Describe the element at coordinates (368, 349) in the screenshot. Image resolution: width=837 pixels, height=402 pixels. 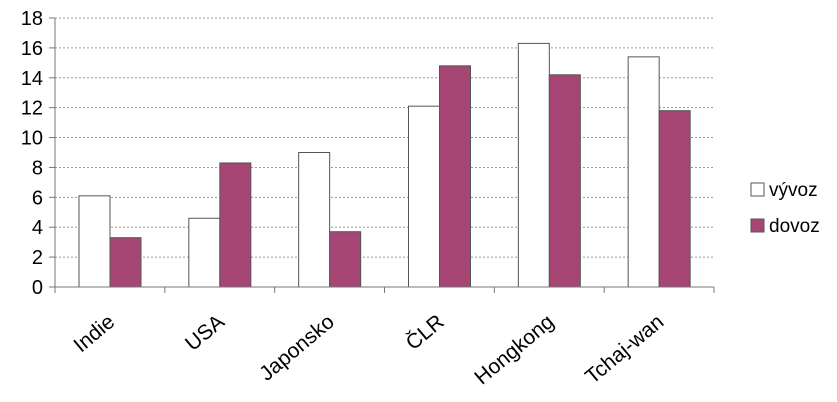
I see `x-tick-labels: Indie USA Japonsko ČLR Hongkong Tchaj-wan` at that location.